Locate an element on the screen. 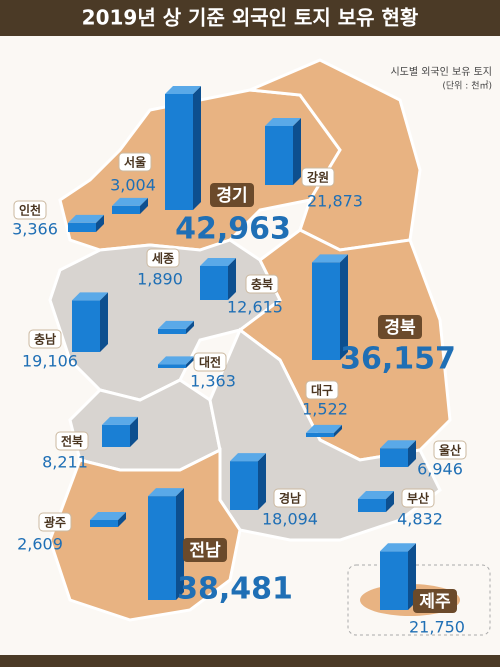 This screenshot has width=500, height=667. value-label: 1,522 is located at coordinates (325, 409).